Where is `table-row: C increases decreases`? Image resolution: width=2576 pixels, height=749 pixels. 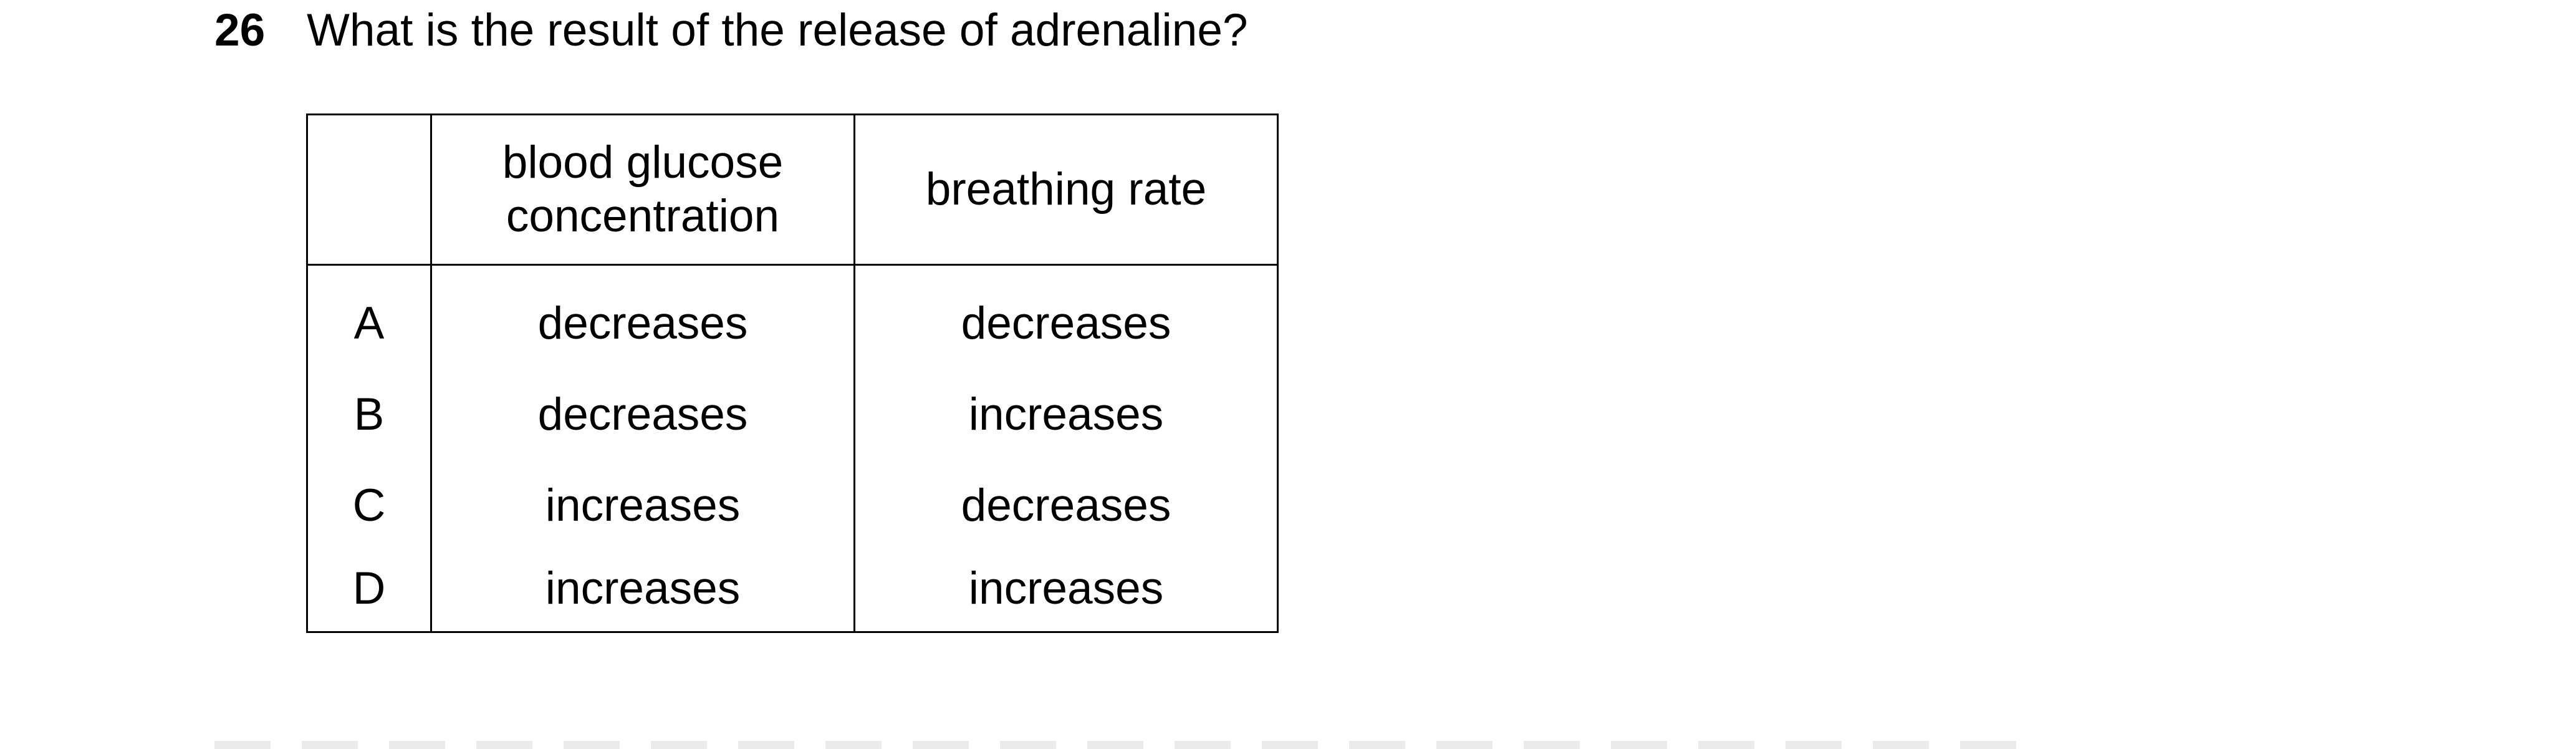 table-row: C increases decreases is located at coordinates (792, 505).